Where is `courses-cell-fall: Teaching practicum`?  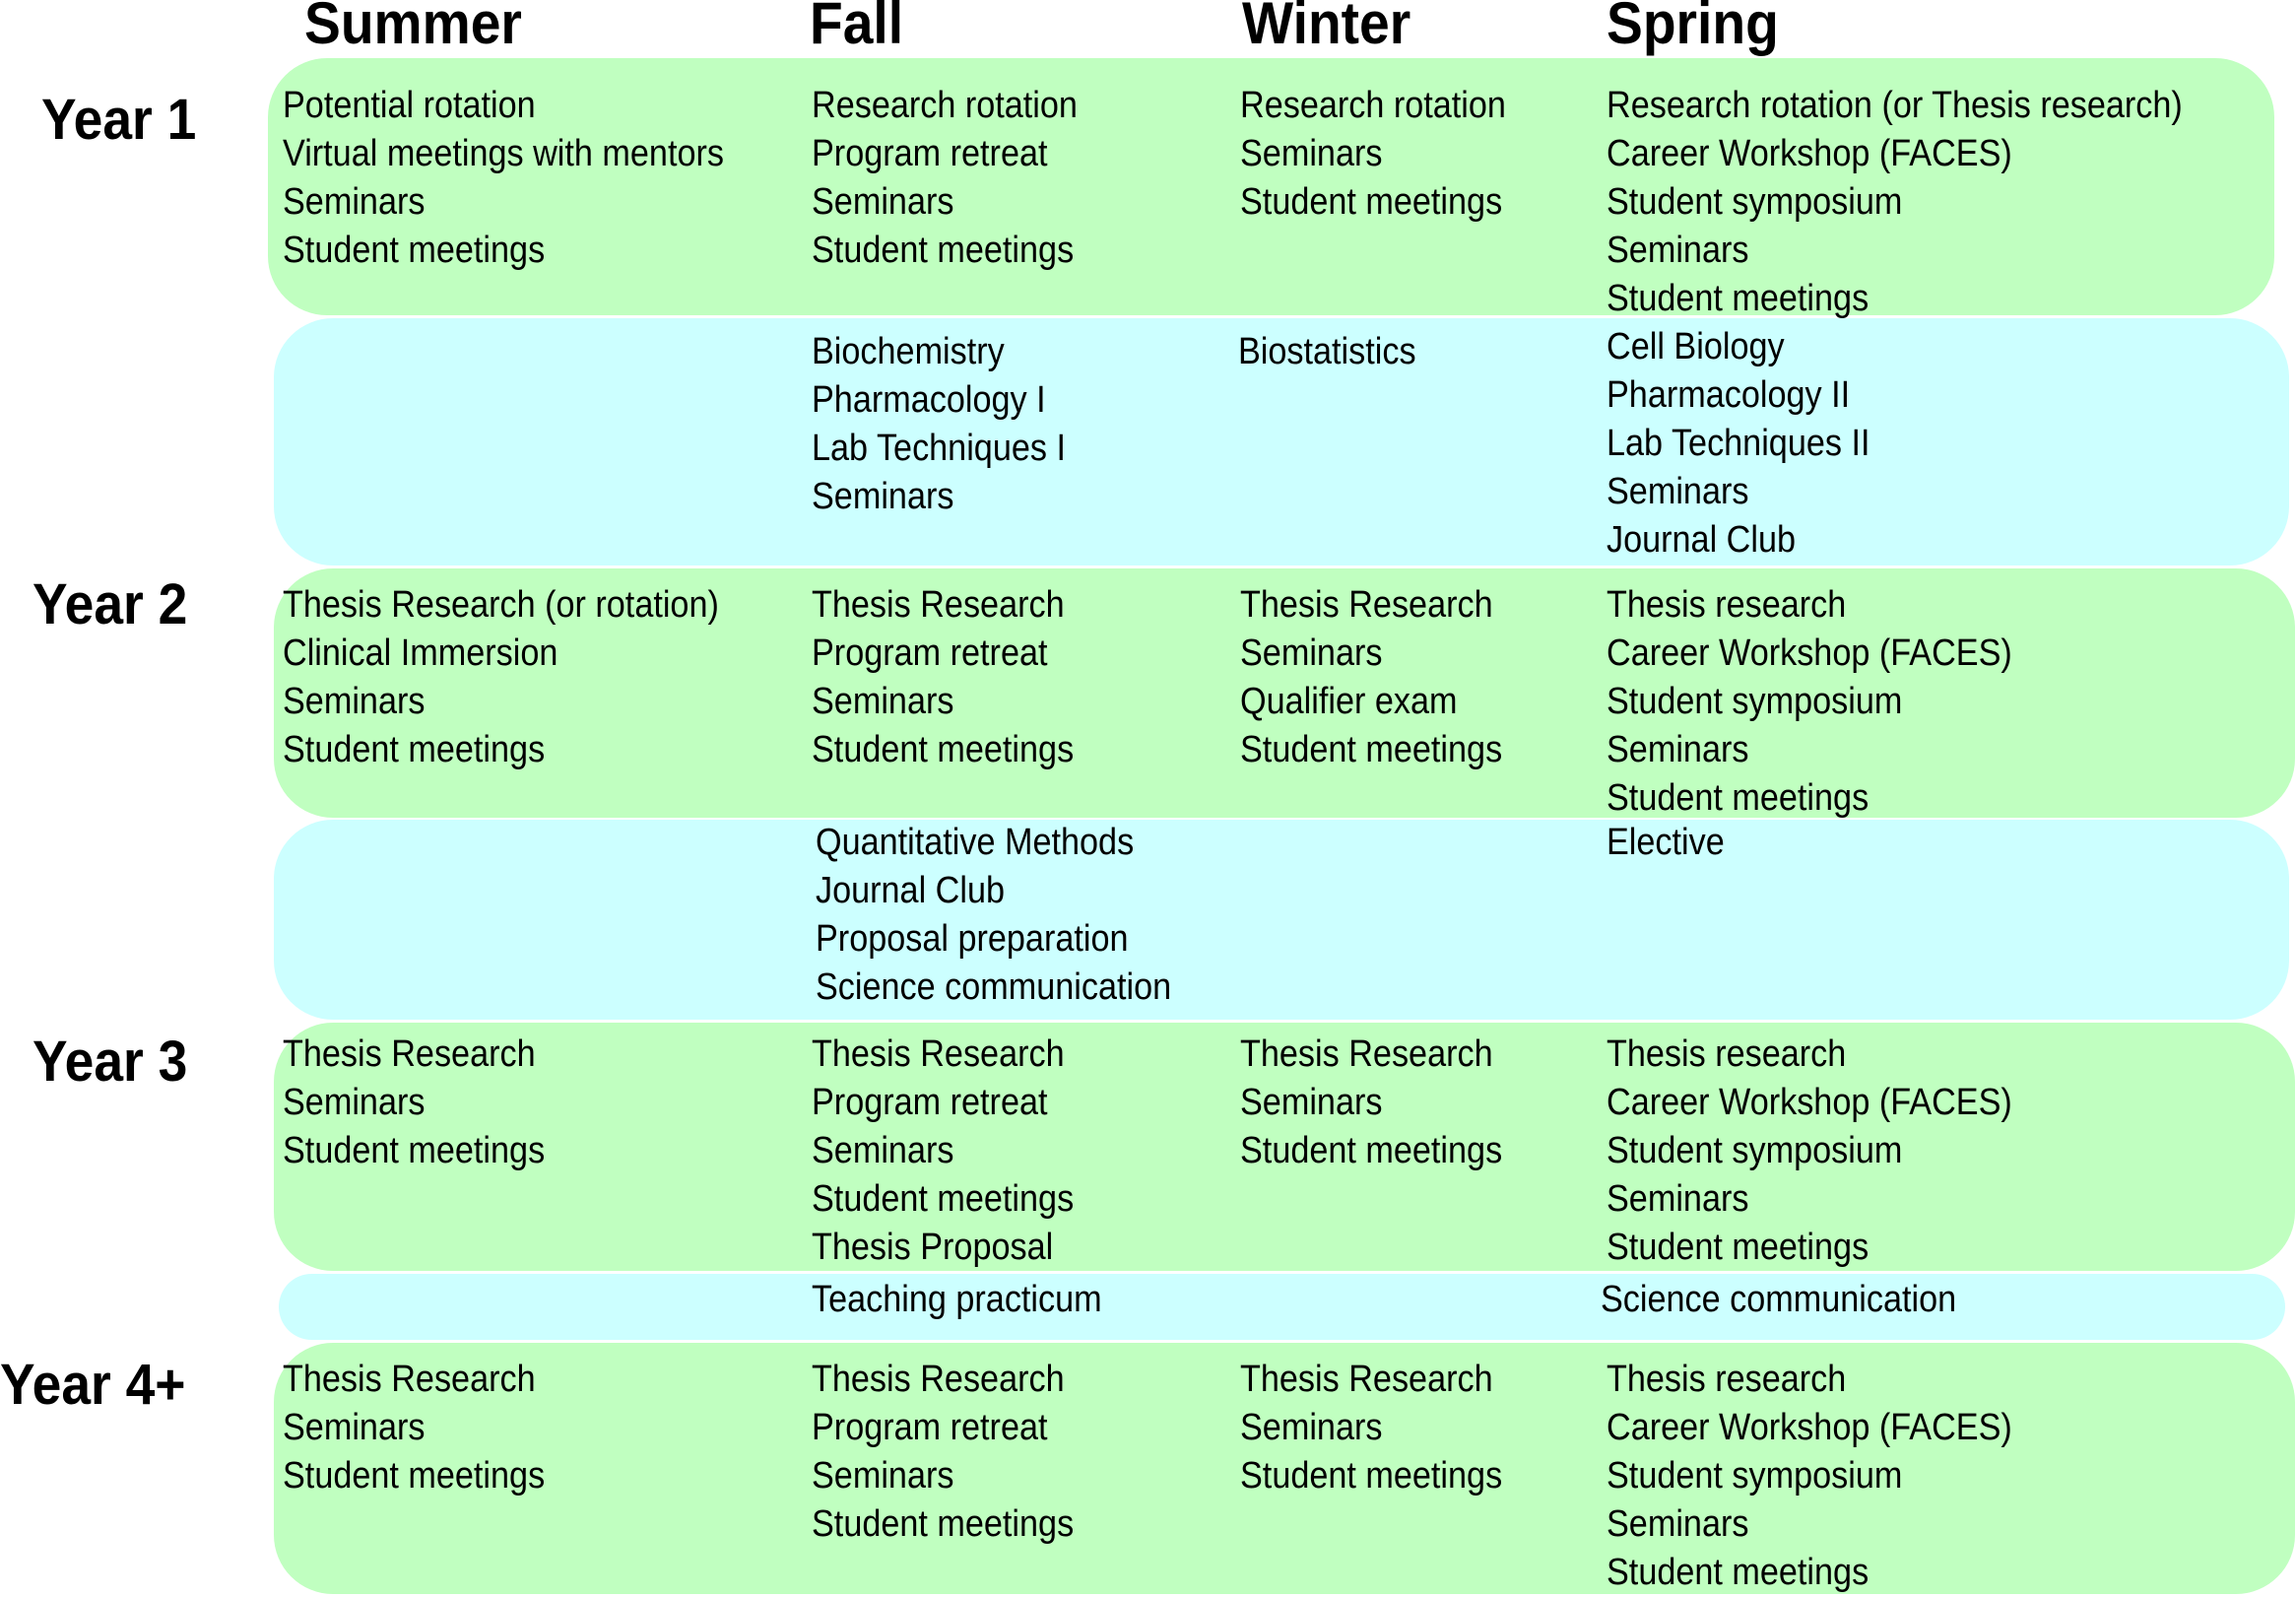 courses-cell-fall: Teaching practicum is located at coordinates (957, 1300).